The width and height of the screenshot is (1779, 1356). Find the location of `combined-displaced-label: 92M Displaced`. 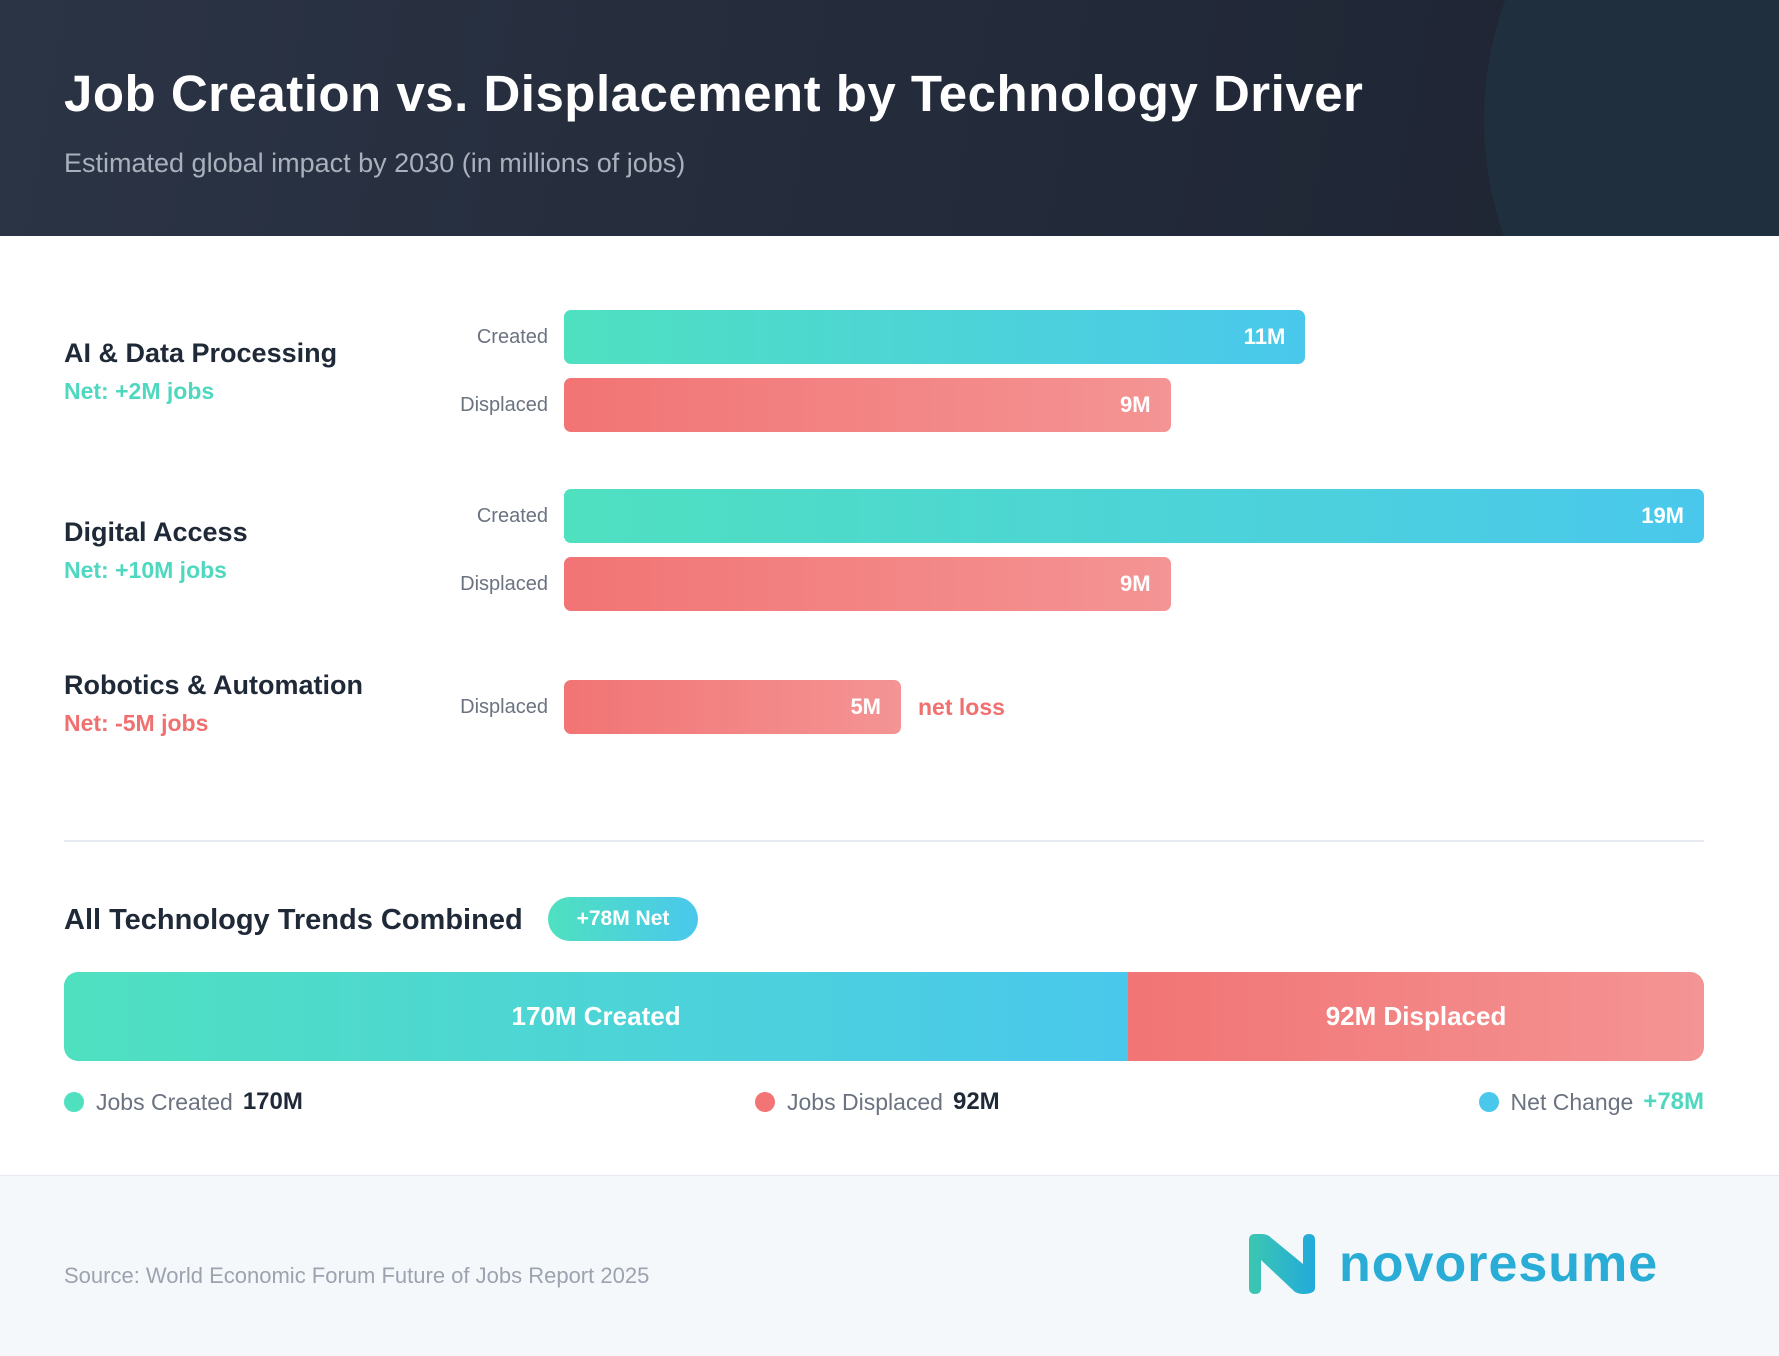

combined-displaced-label: 92M Displaced is located at coordinates (1416, 1016).